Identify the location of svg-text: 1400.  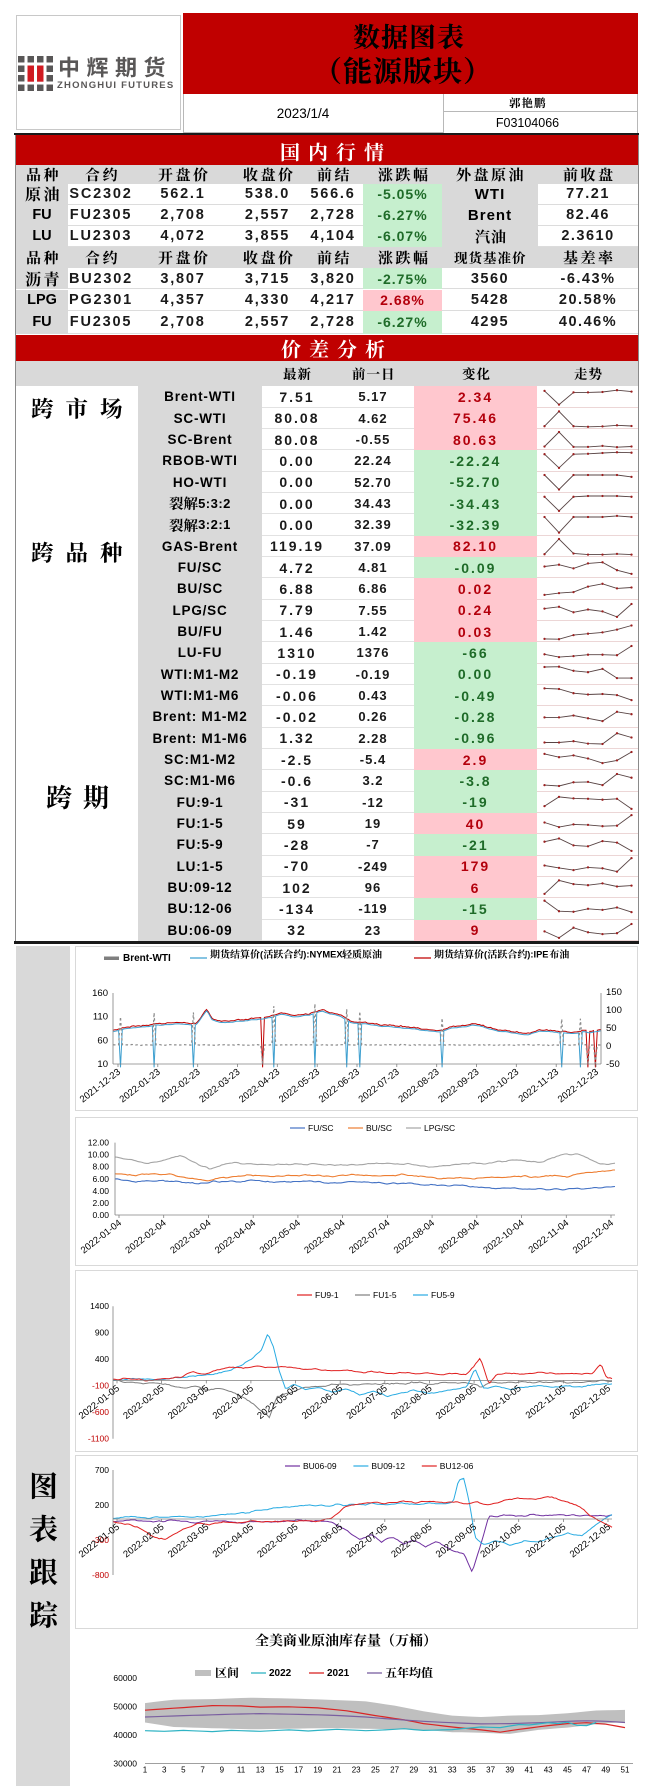
(99, 1306).